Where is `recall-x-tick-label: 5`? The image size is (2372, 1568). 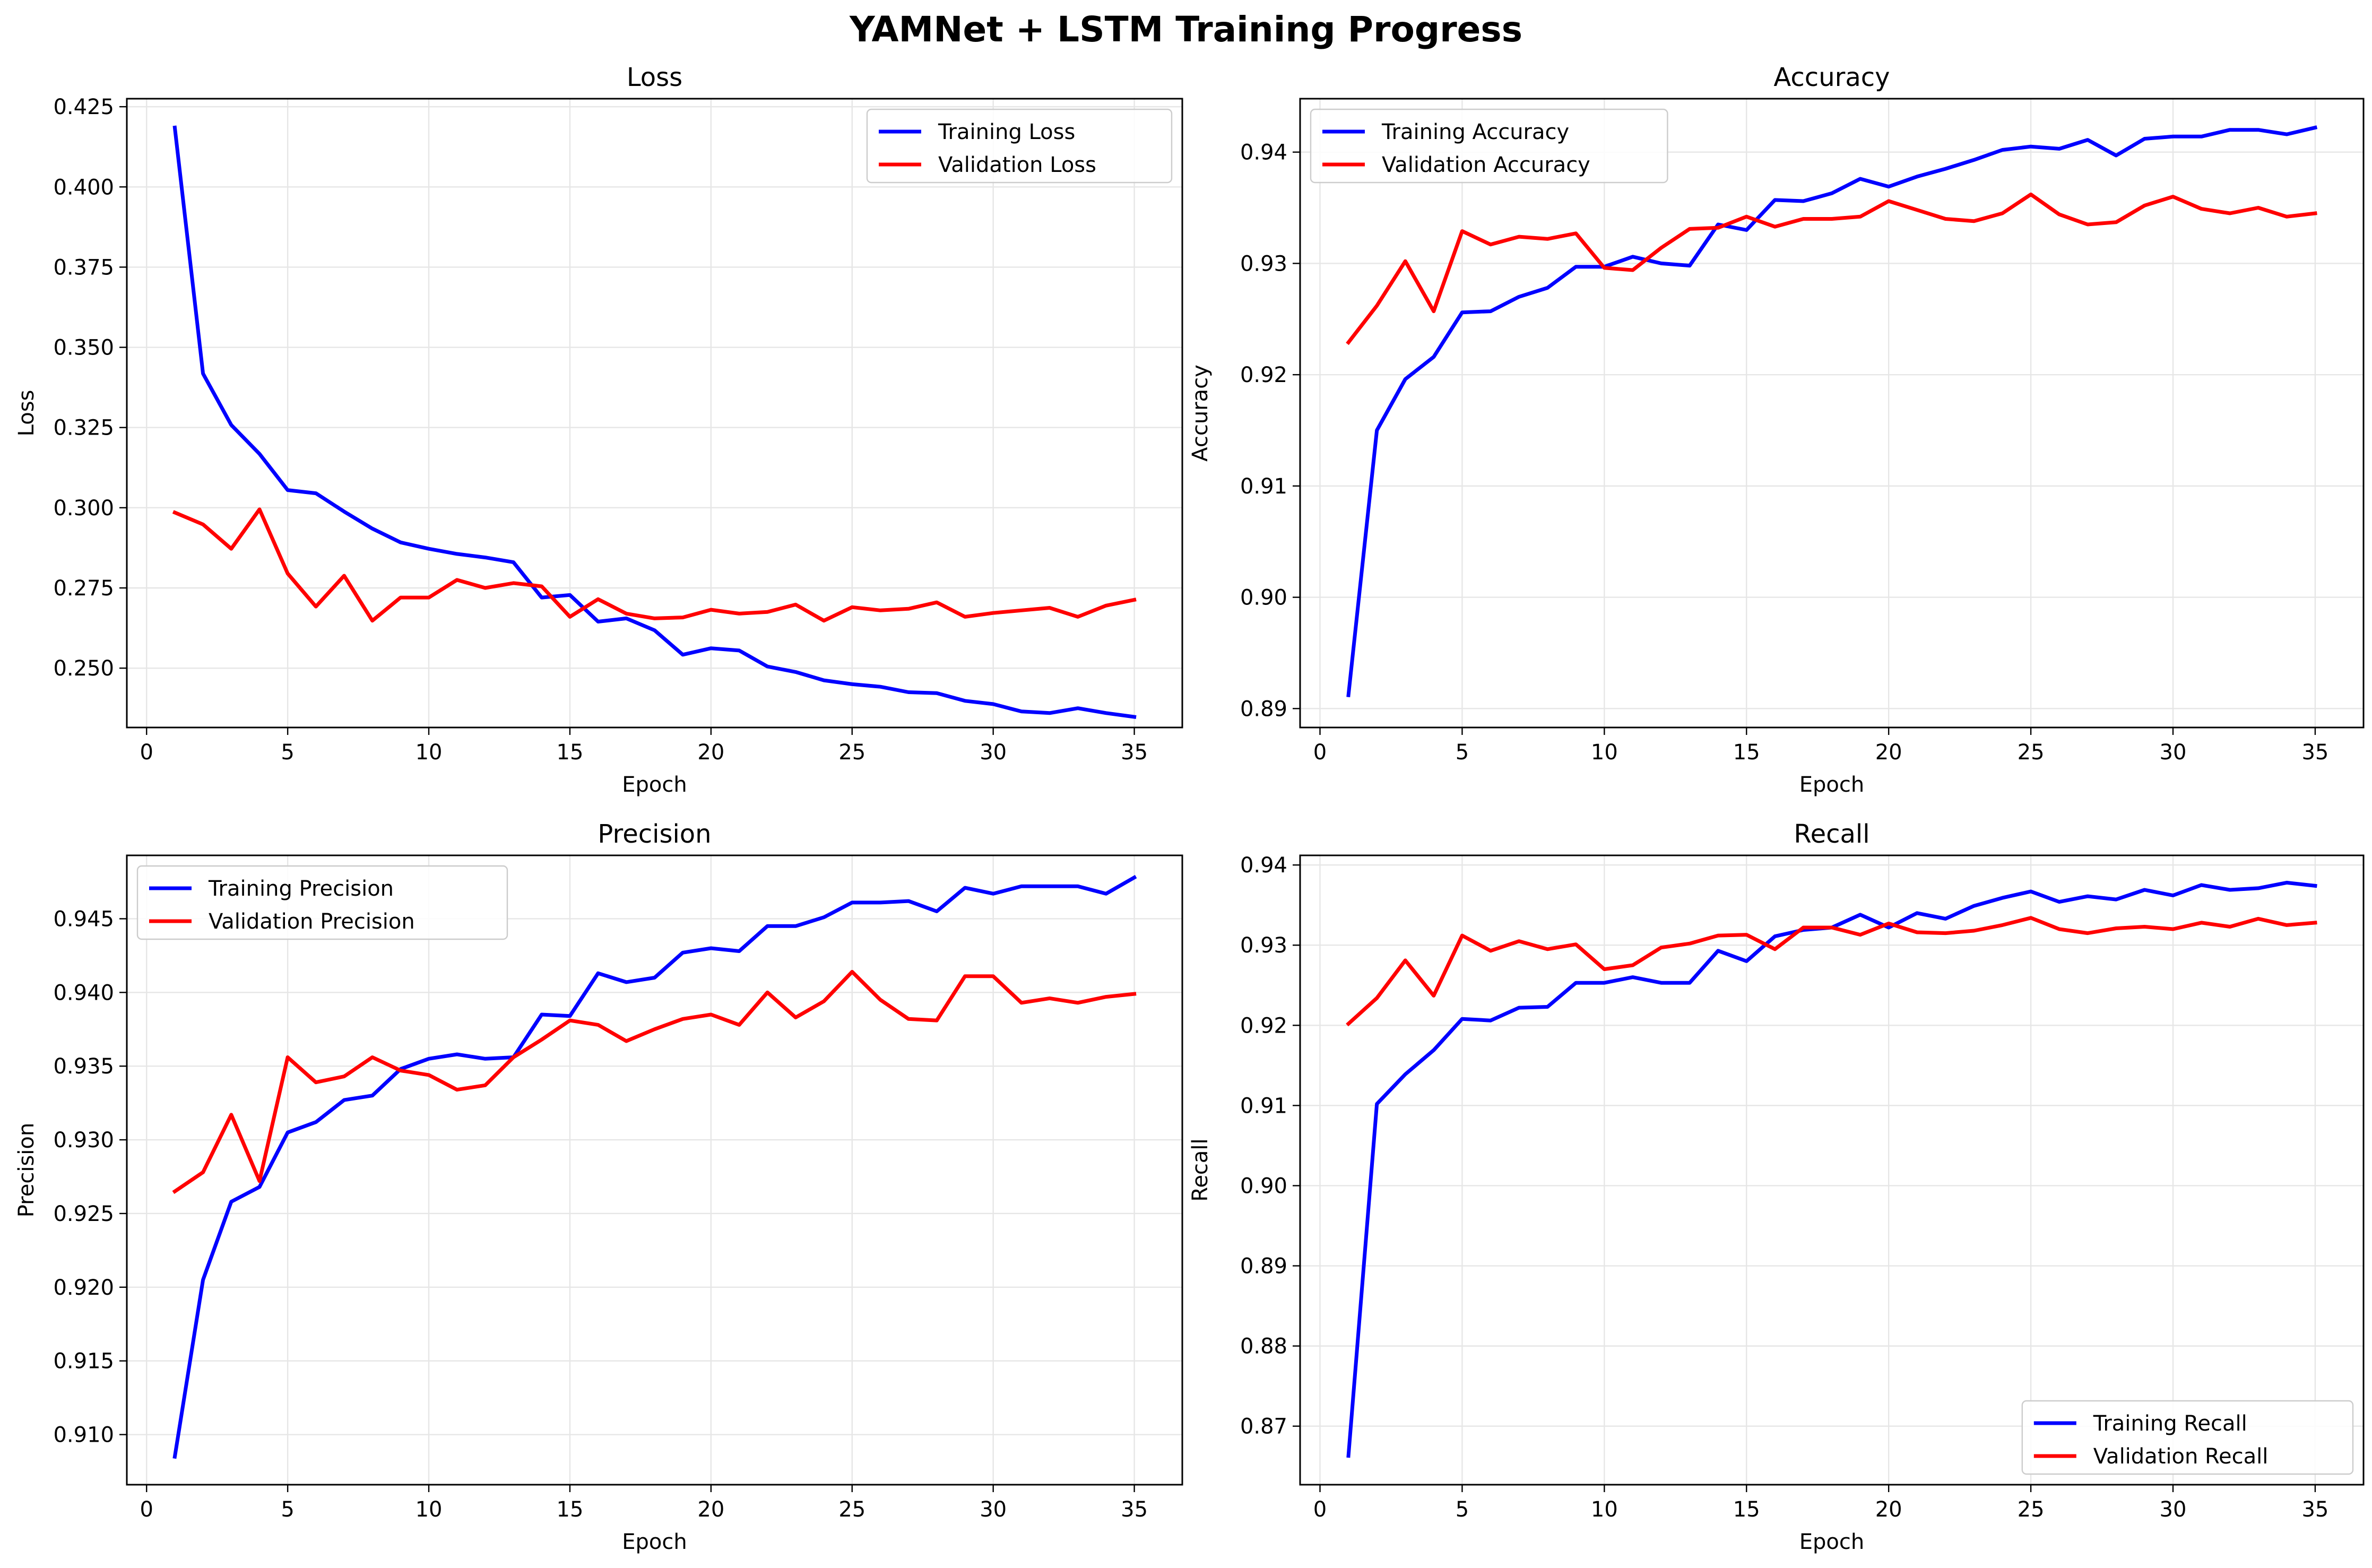
recall-x-tick-label: 5 is located at coordinates (1462, 1509).